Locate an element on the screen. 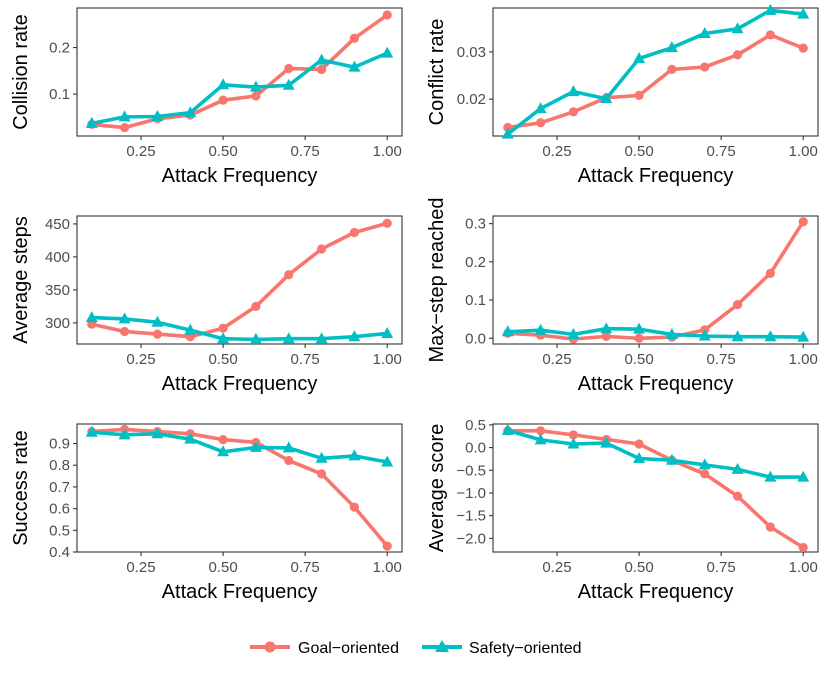  y-tick-label: −1.0 is located at coordinates (471, 493).